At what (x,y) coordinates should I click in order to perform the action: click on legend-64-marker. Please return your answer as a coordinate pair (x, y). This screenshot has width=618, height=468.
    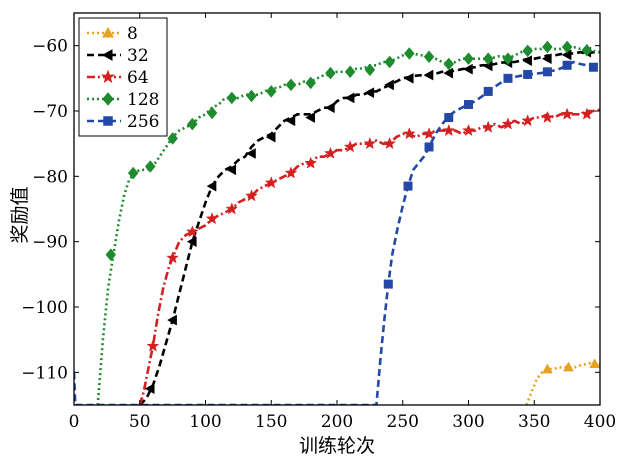
    Looking at the image, I should click on (108, 76).